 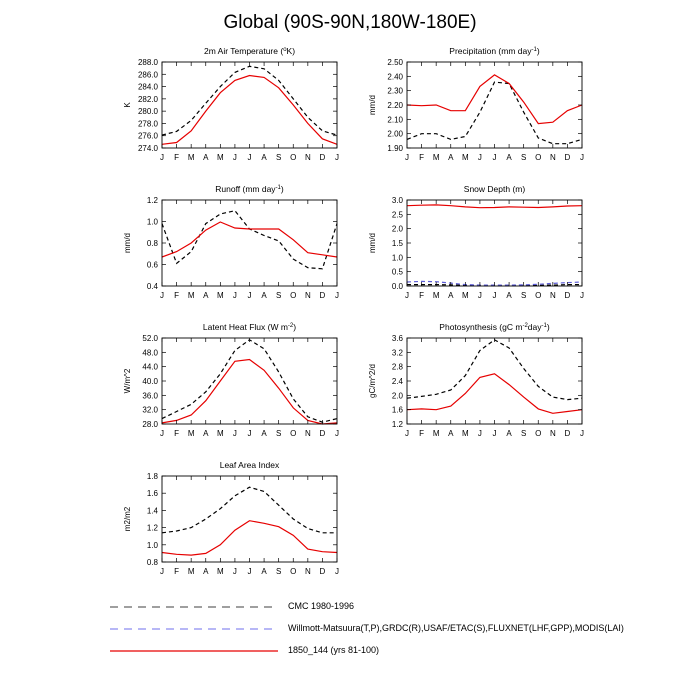 I want to click on title-text: Photosynthesis (gC m, so click(x=480, y=327).